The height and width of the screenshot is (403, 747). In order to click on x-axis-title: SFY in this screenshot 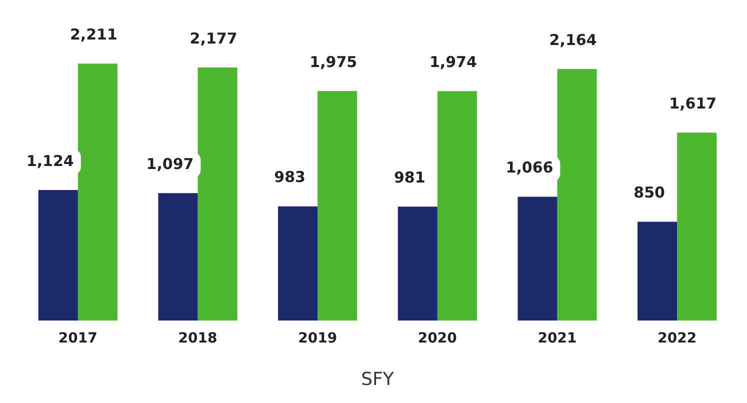, I will do `click(378, 379)`.